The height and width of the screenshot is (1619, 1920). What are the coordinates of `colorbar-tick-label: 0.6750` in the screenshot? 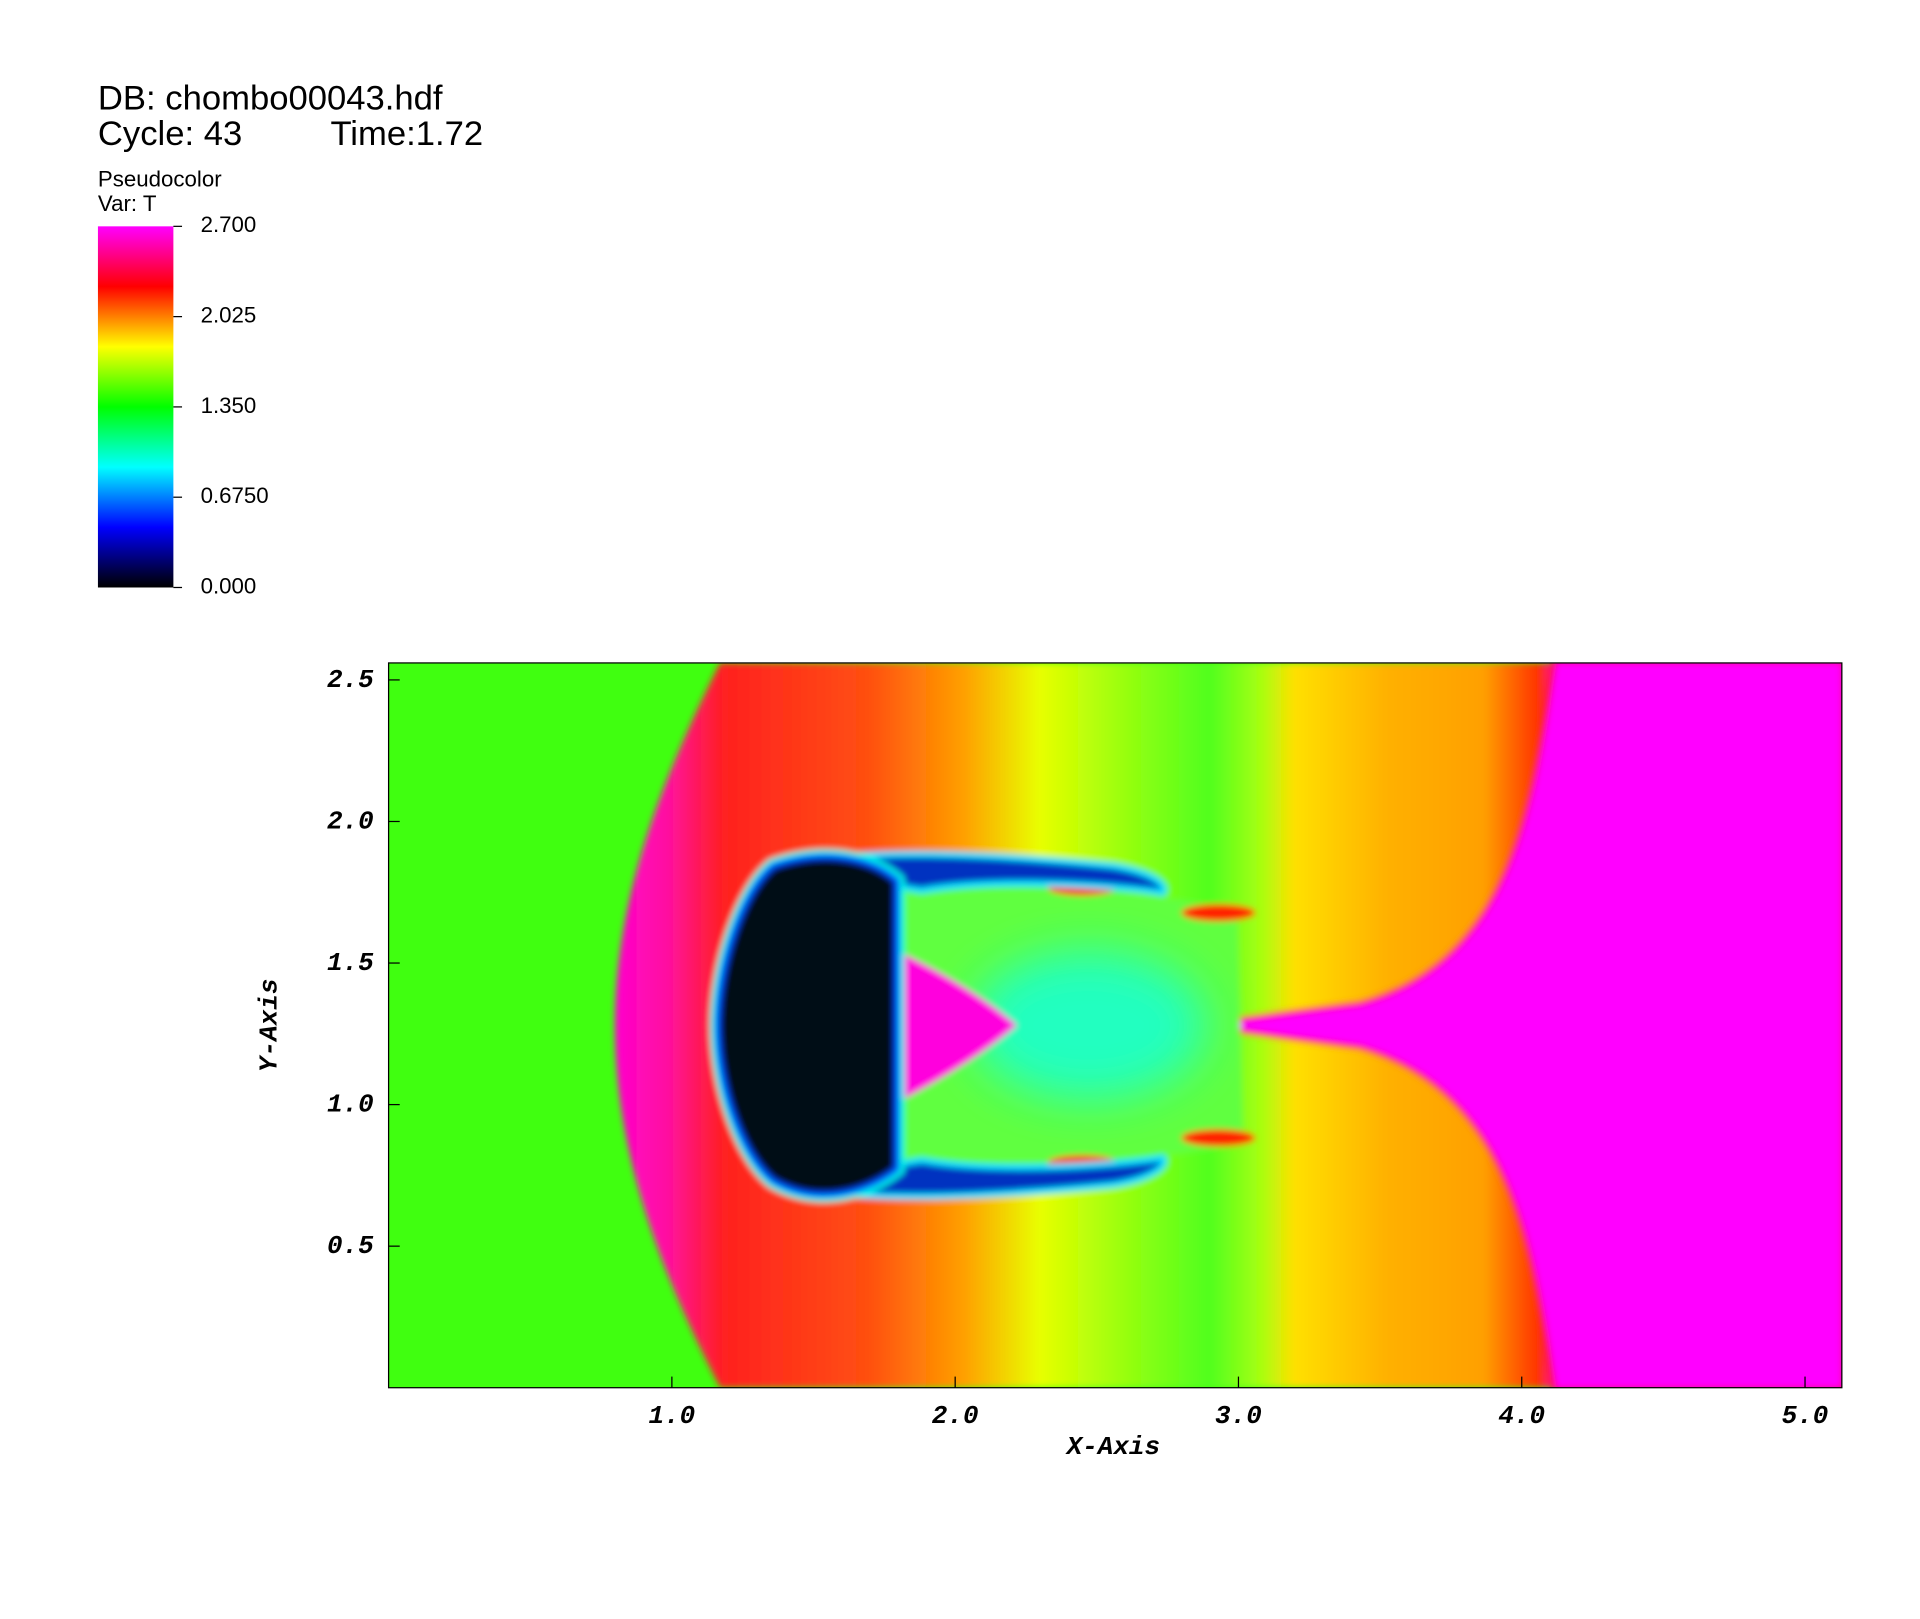 It's located at (235, 495).